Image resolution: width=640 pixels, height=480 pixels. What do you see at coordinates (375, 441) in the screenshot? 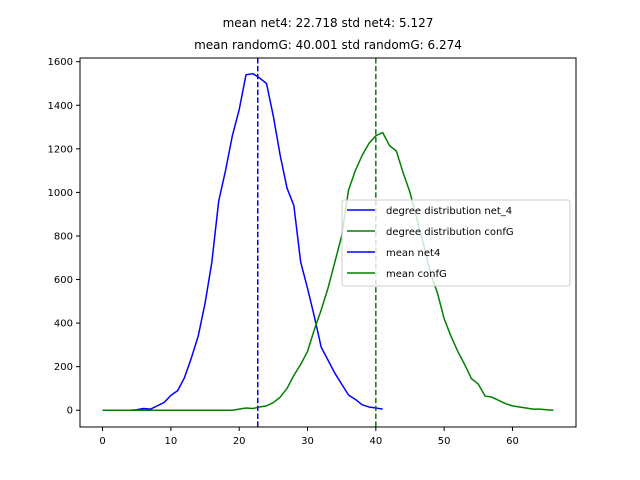
I see `x-tick-label: 40` at bounding box center [375, 441].